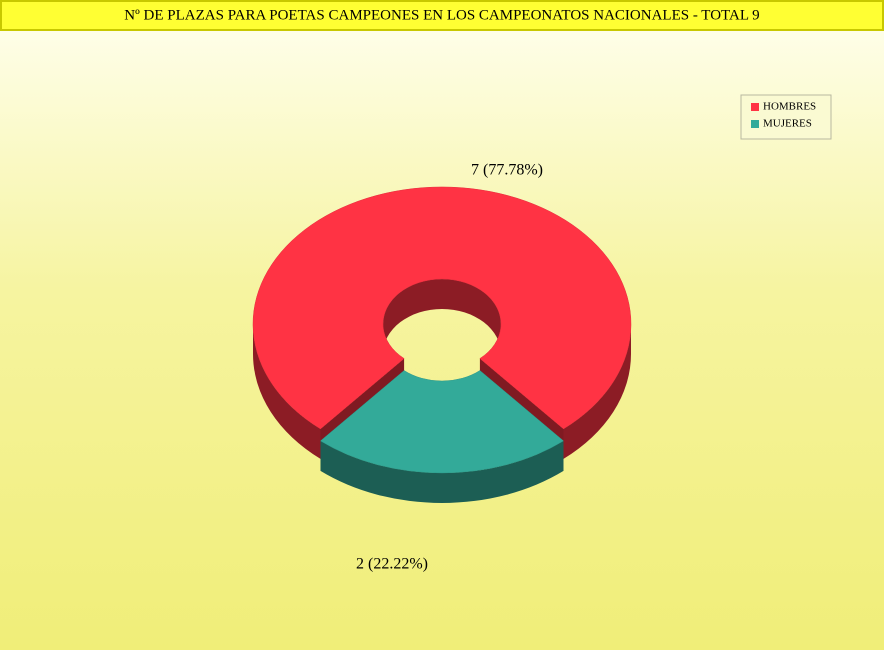 The image size is (884, 650). Describe the element at coordinates (442, 422) in the screenshot. I see `slice` at that location.